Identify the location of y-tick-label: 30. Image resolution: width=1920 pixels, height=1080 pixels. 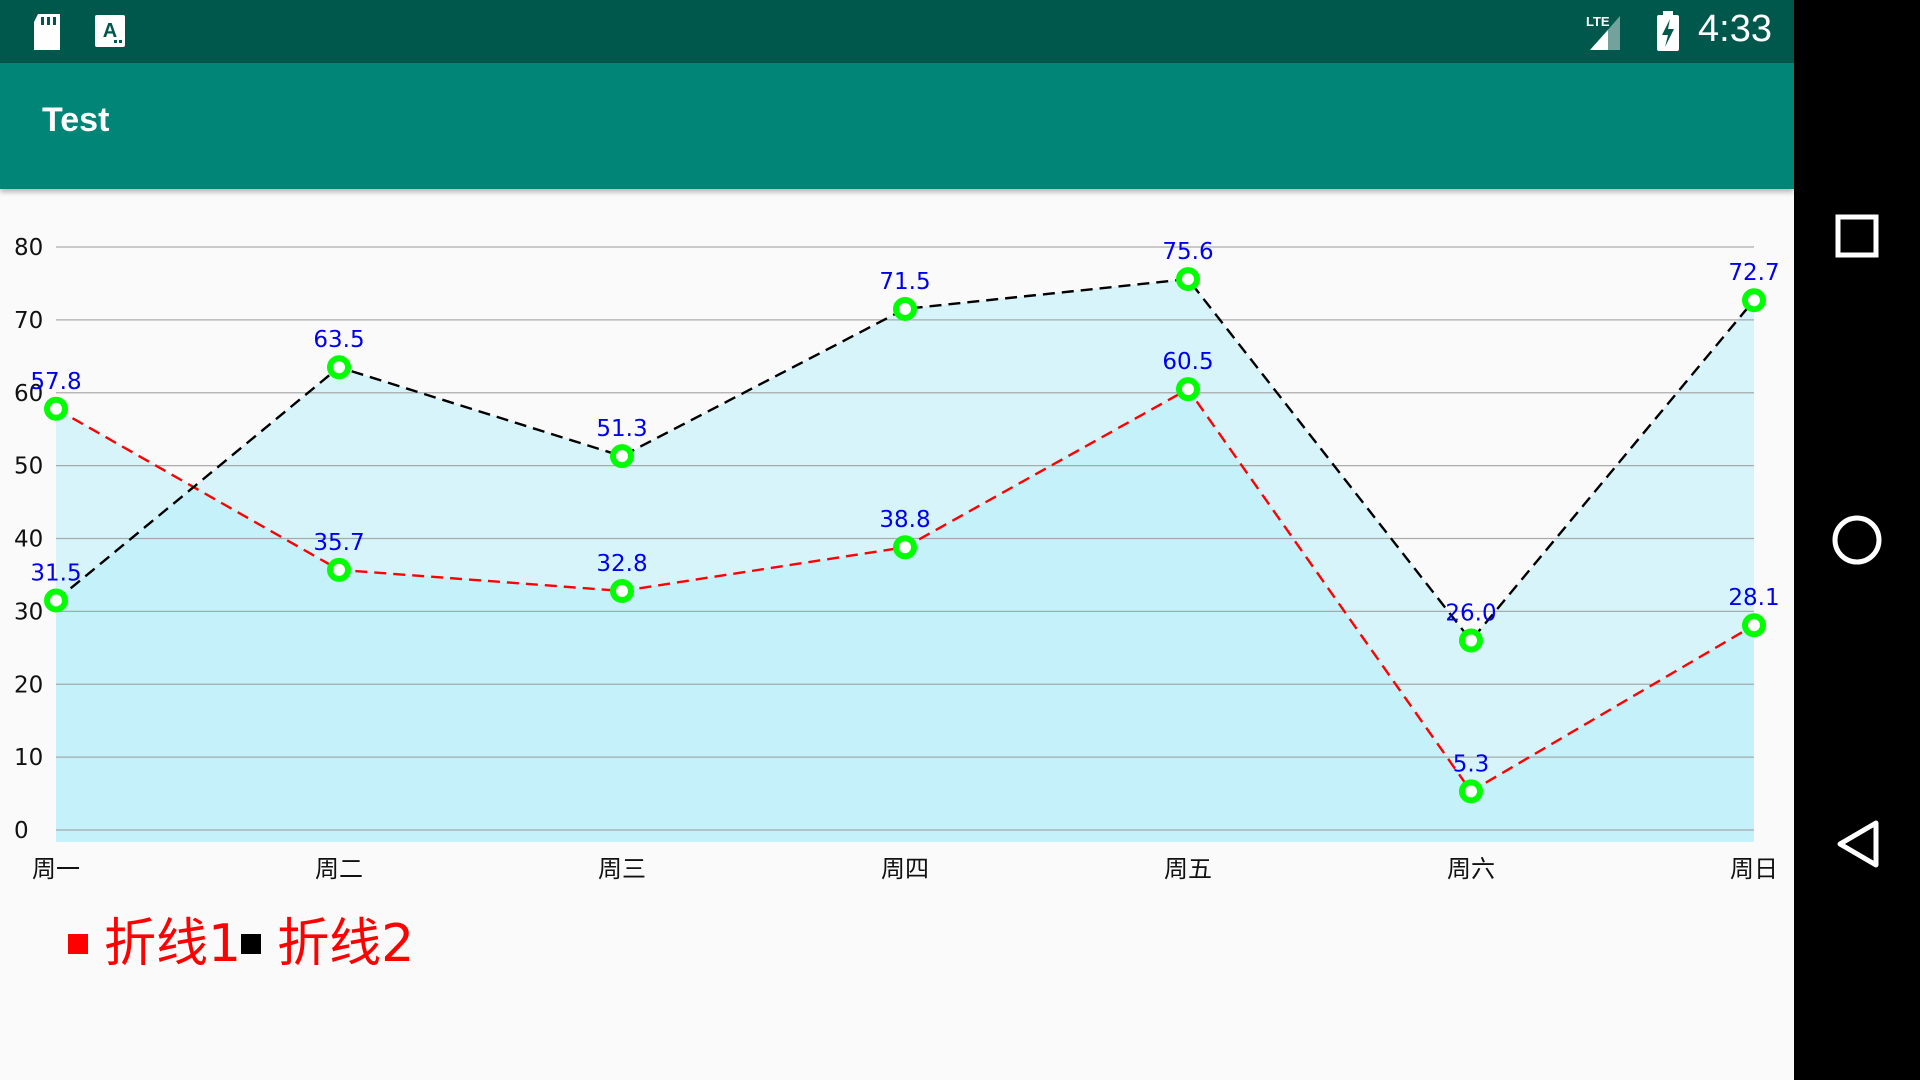
(28, 612).